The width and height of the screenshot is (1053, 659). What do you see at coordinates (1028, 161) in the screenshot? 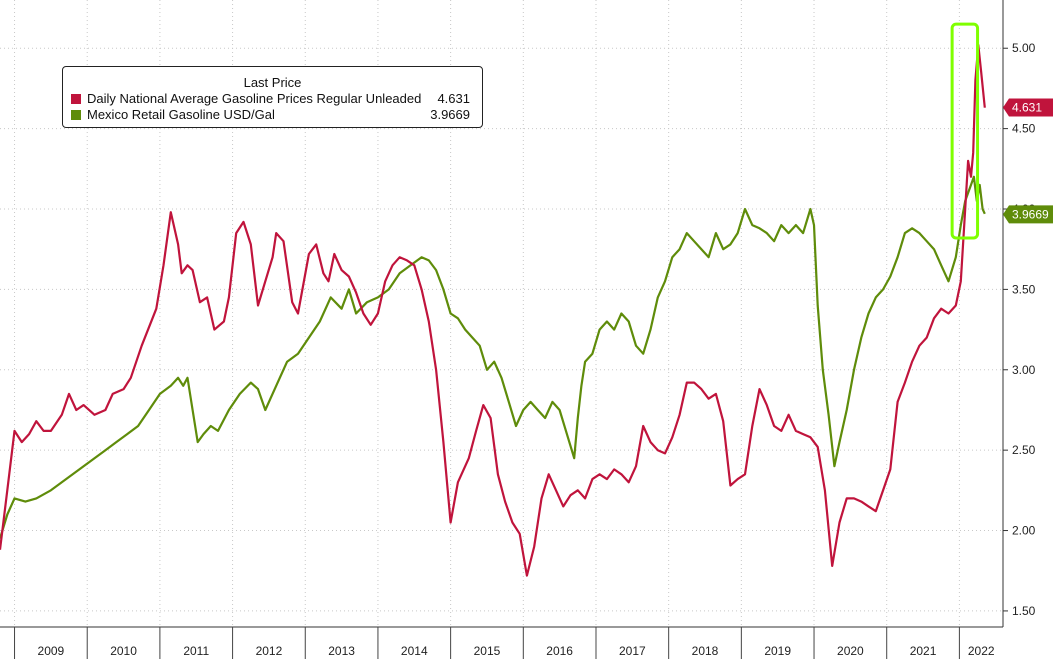
I see `last-price-tags: 4.631 3.9669` at bounding box center [1028, 161].